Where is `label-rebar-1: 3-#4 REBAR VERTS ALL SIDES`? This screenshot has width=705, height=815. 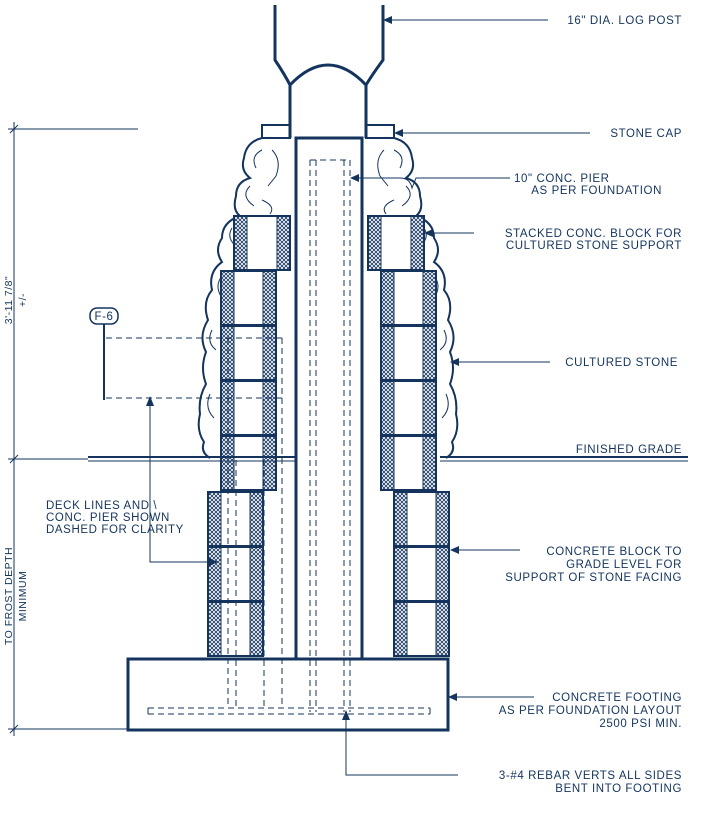 label-rebar-1: 3-#4 REBAR VERTS ALL SIDES is located at coordinates (590, 776).